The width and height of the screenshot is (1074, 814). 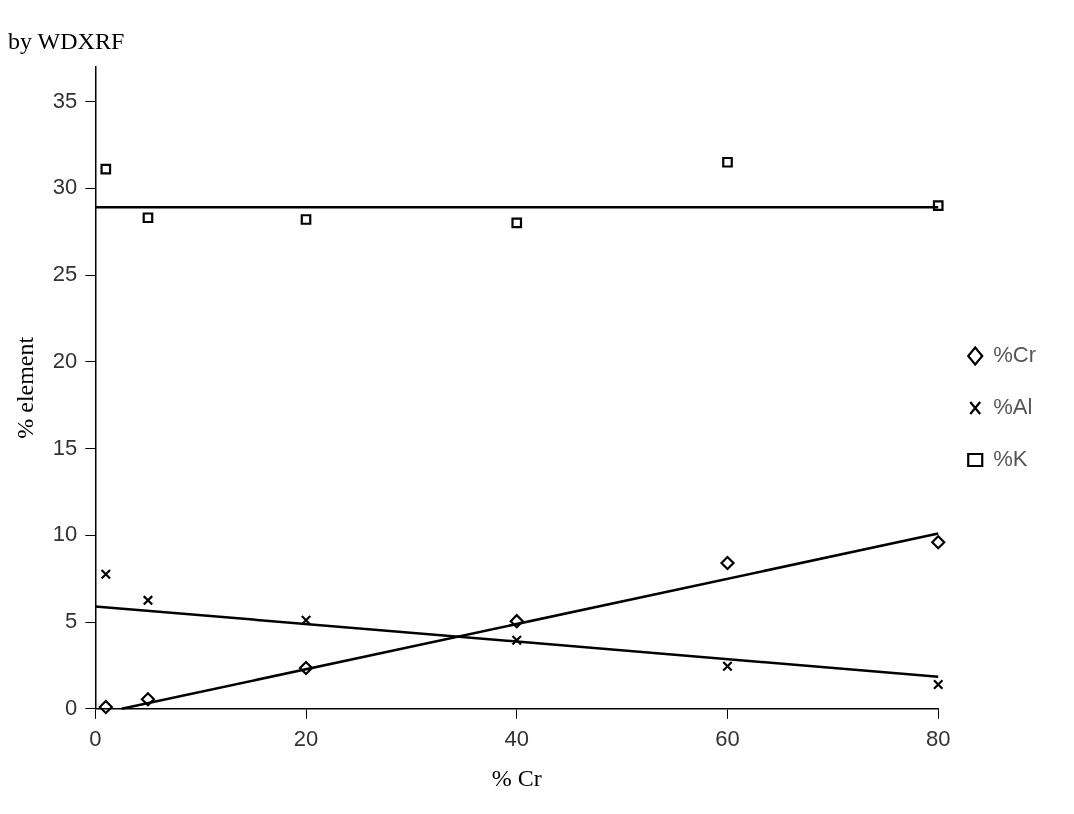 I want to click on chart-title: by WDXRF, so click(x=66, y=40).